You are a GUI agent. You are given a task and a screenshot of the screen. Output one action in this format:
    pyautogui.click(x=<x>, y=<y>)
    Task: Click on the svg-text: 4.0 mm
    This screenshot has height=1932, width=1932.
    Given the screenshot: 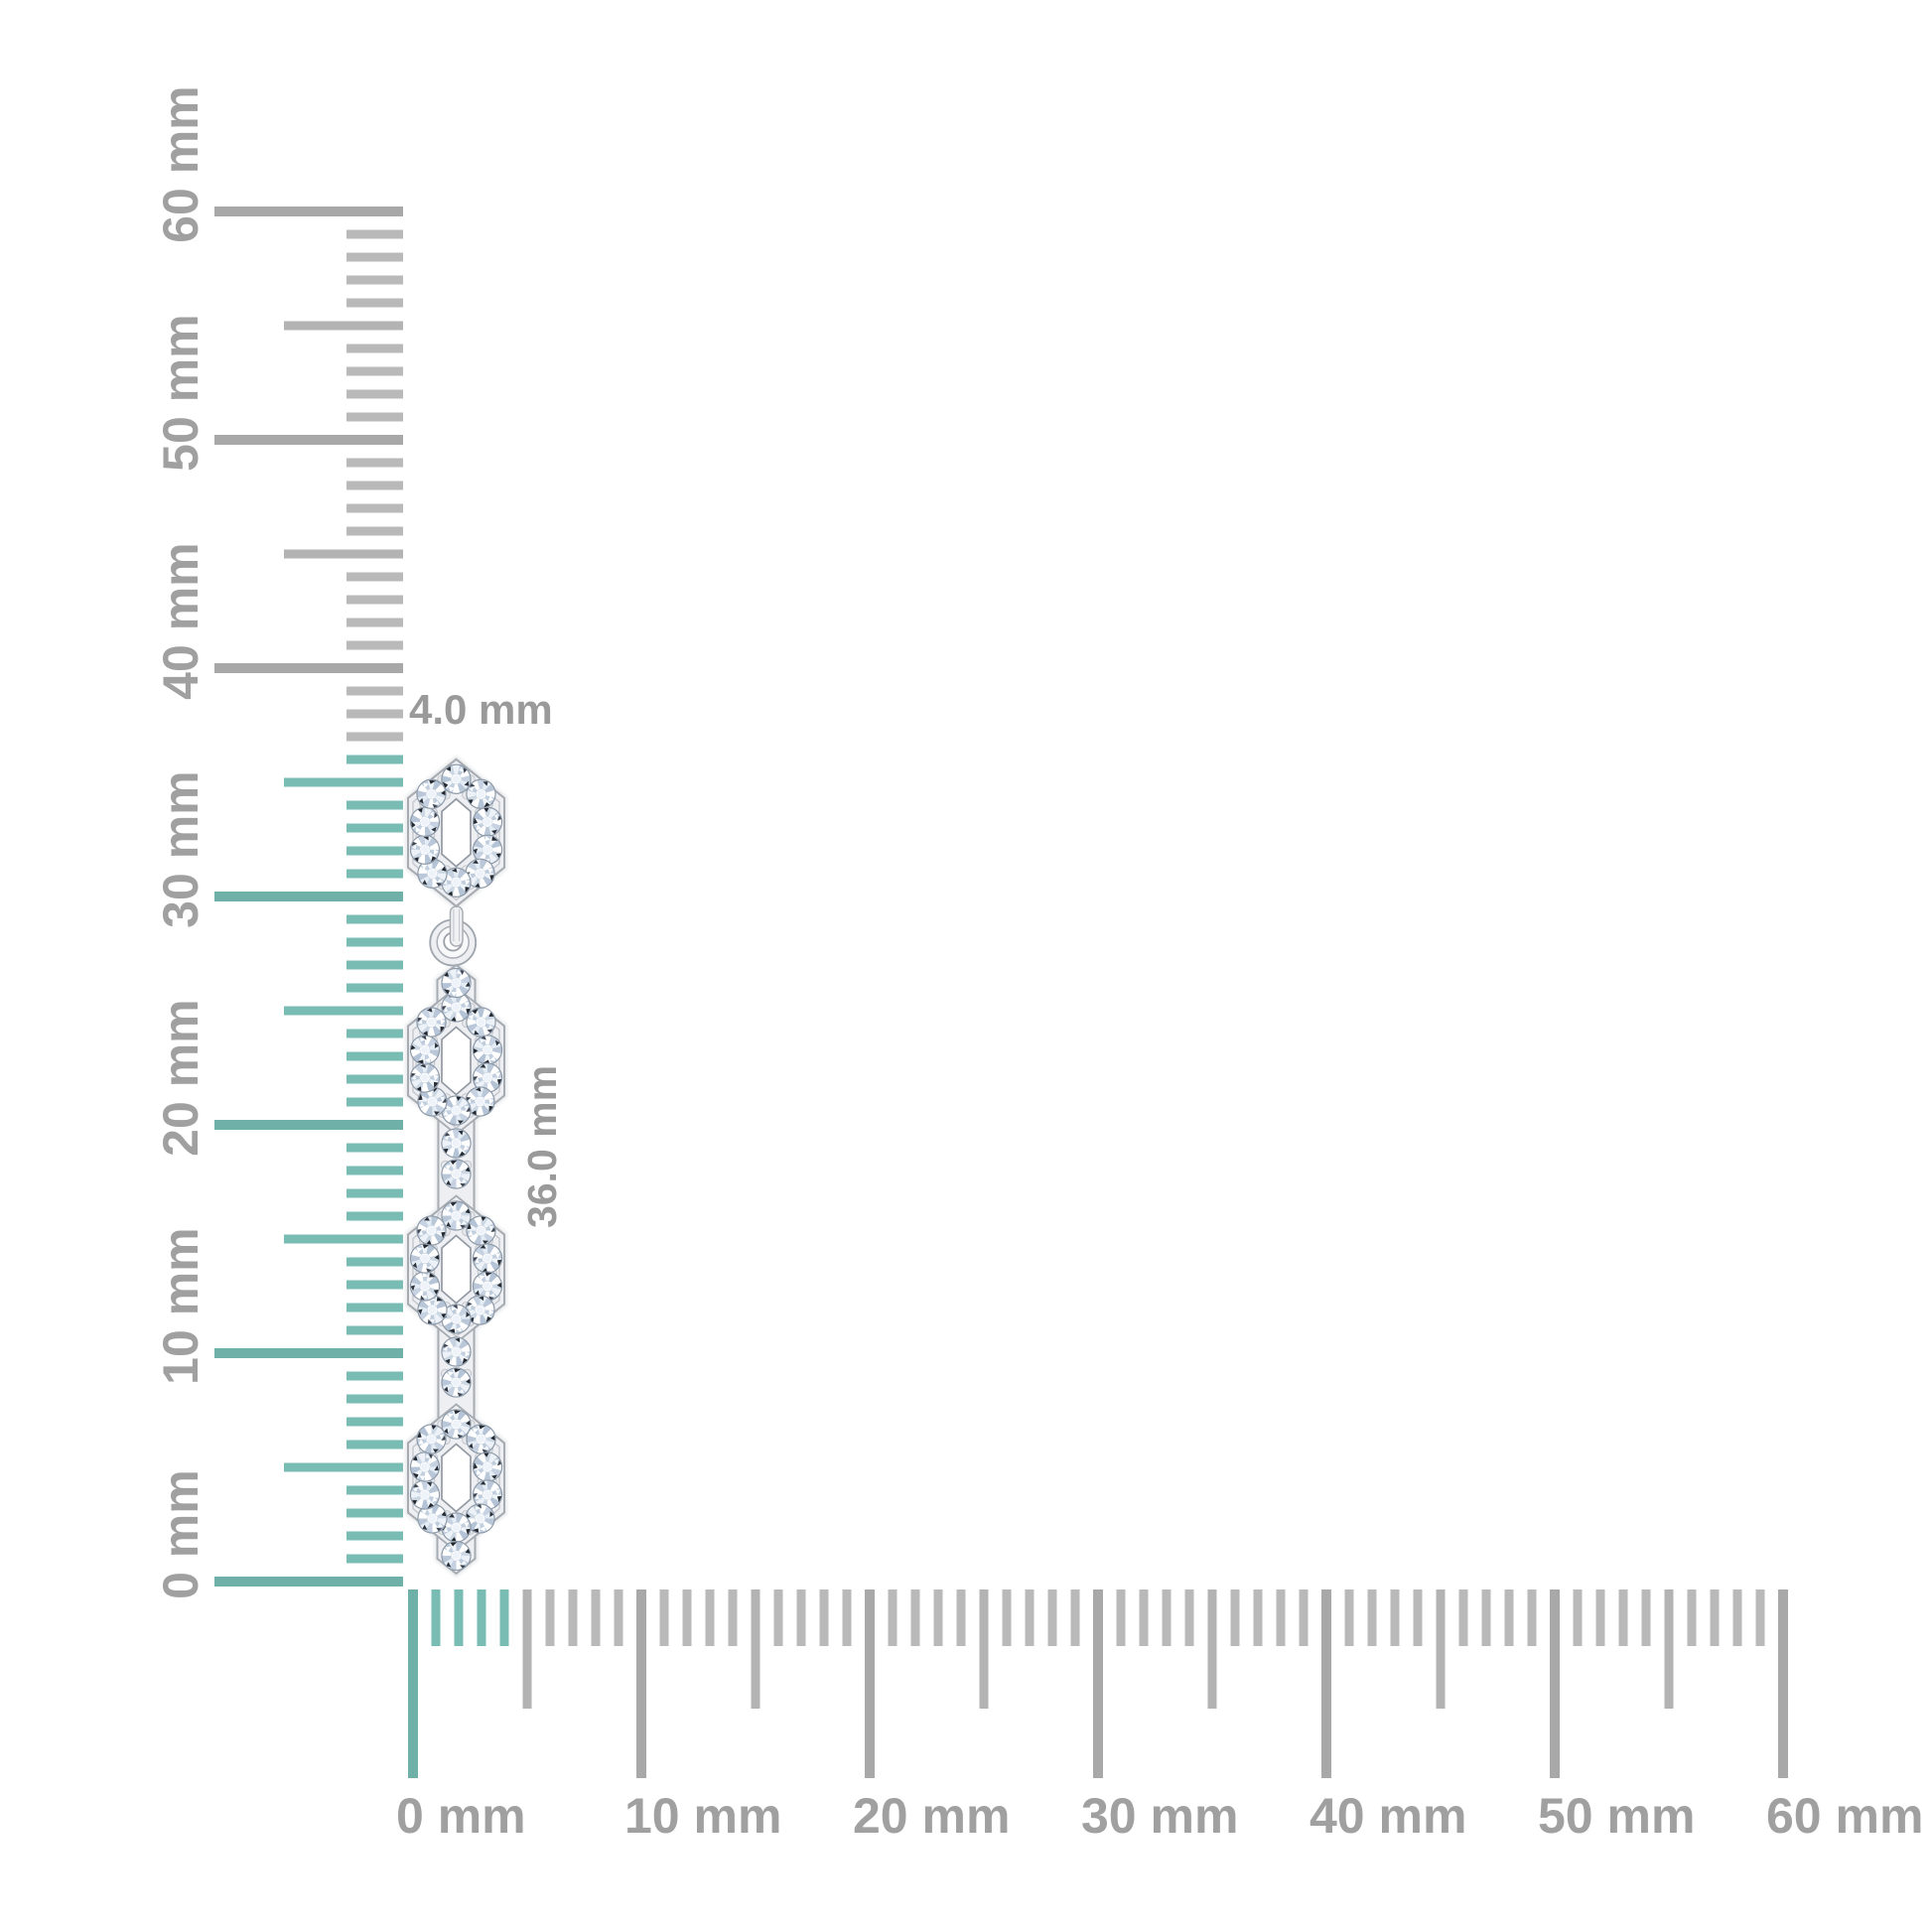 What is the action you would take?
    pyautogui.click(x=481, y=710)
    